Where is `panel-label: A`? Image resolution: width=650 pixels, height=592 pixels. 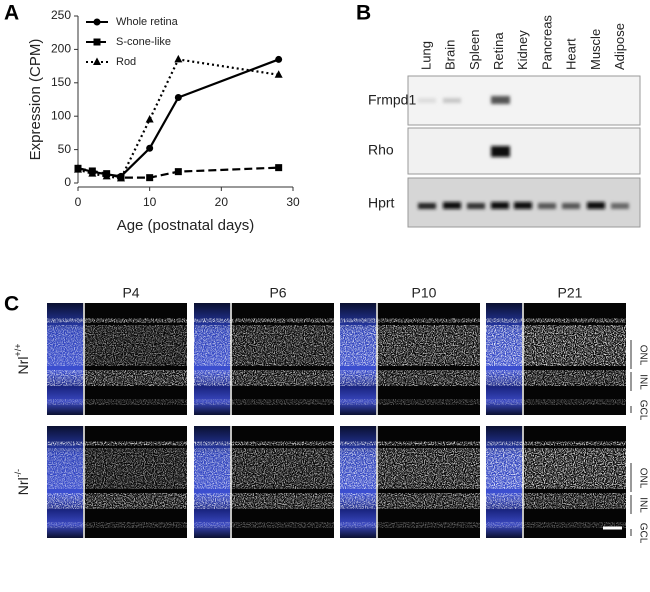
panel-label: A is located at coordinates (11, 13).